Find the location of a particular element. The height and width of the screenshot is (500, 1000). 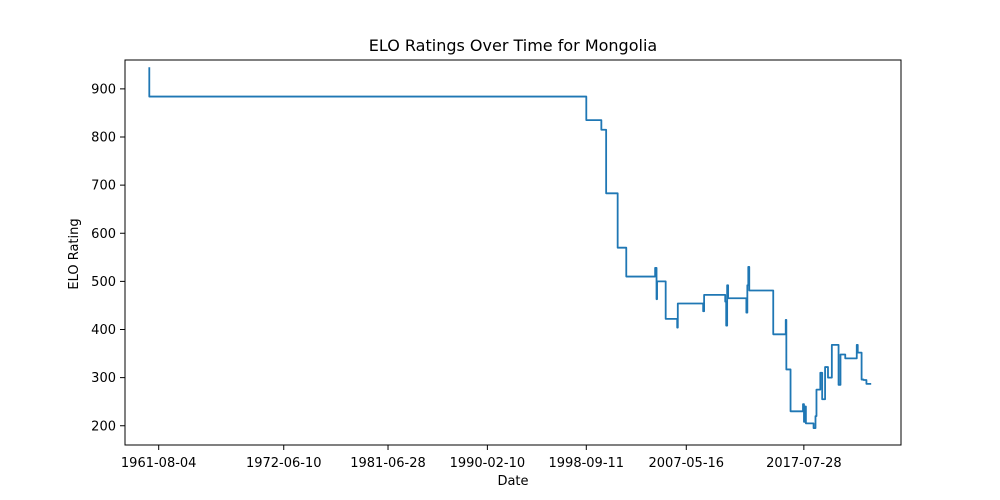

x-tick-label: 2007-05-16 is located at coordinates (687, 463).